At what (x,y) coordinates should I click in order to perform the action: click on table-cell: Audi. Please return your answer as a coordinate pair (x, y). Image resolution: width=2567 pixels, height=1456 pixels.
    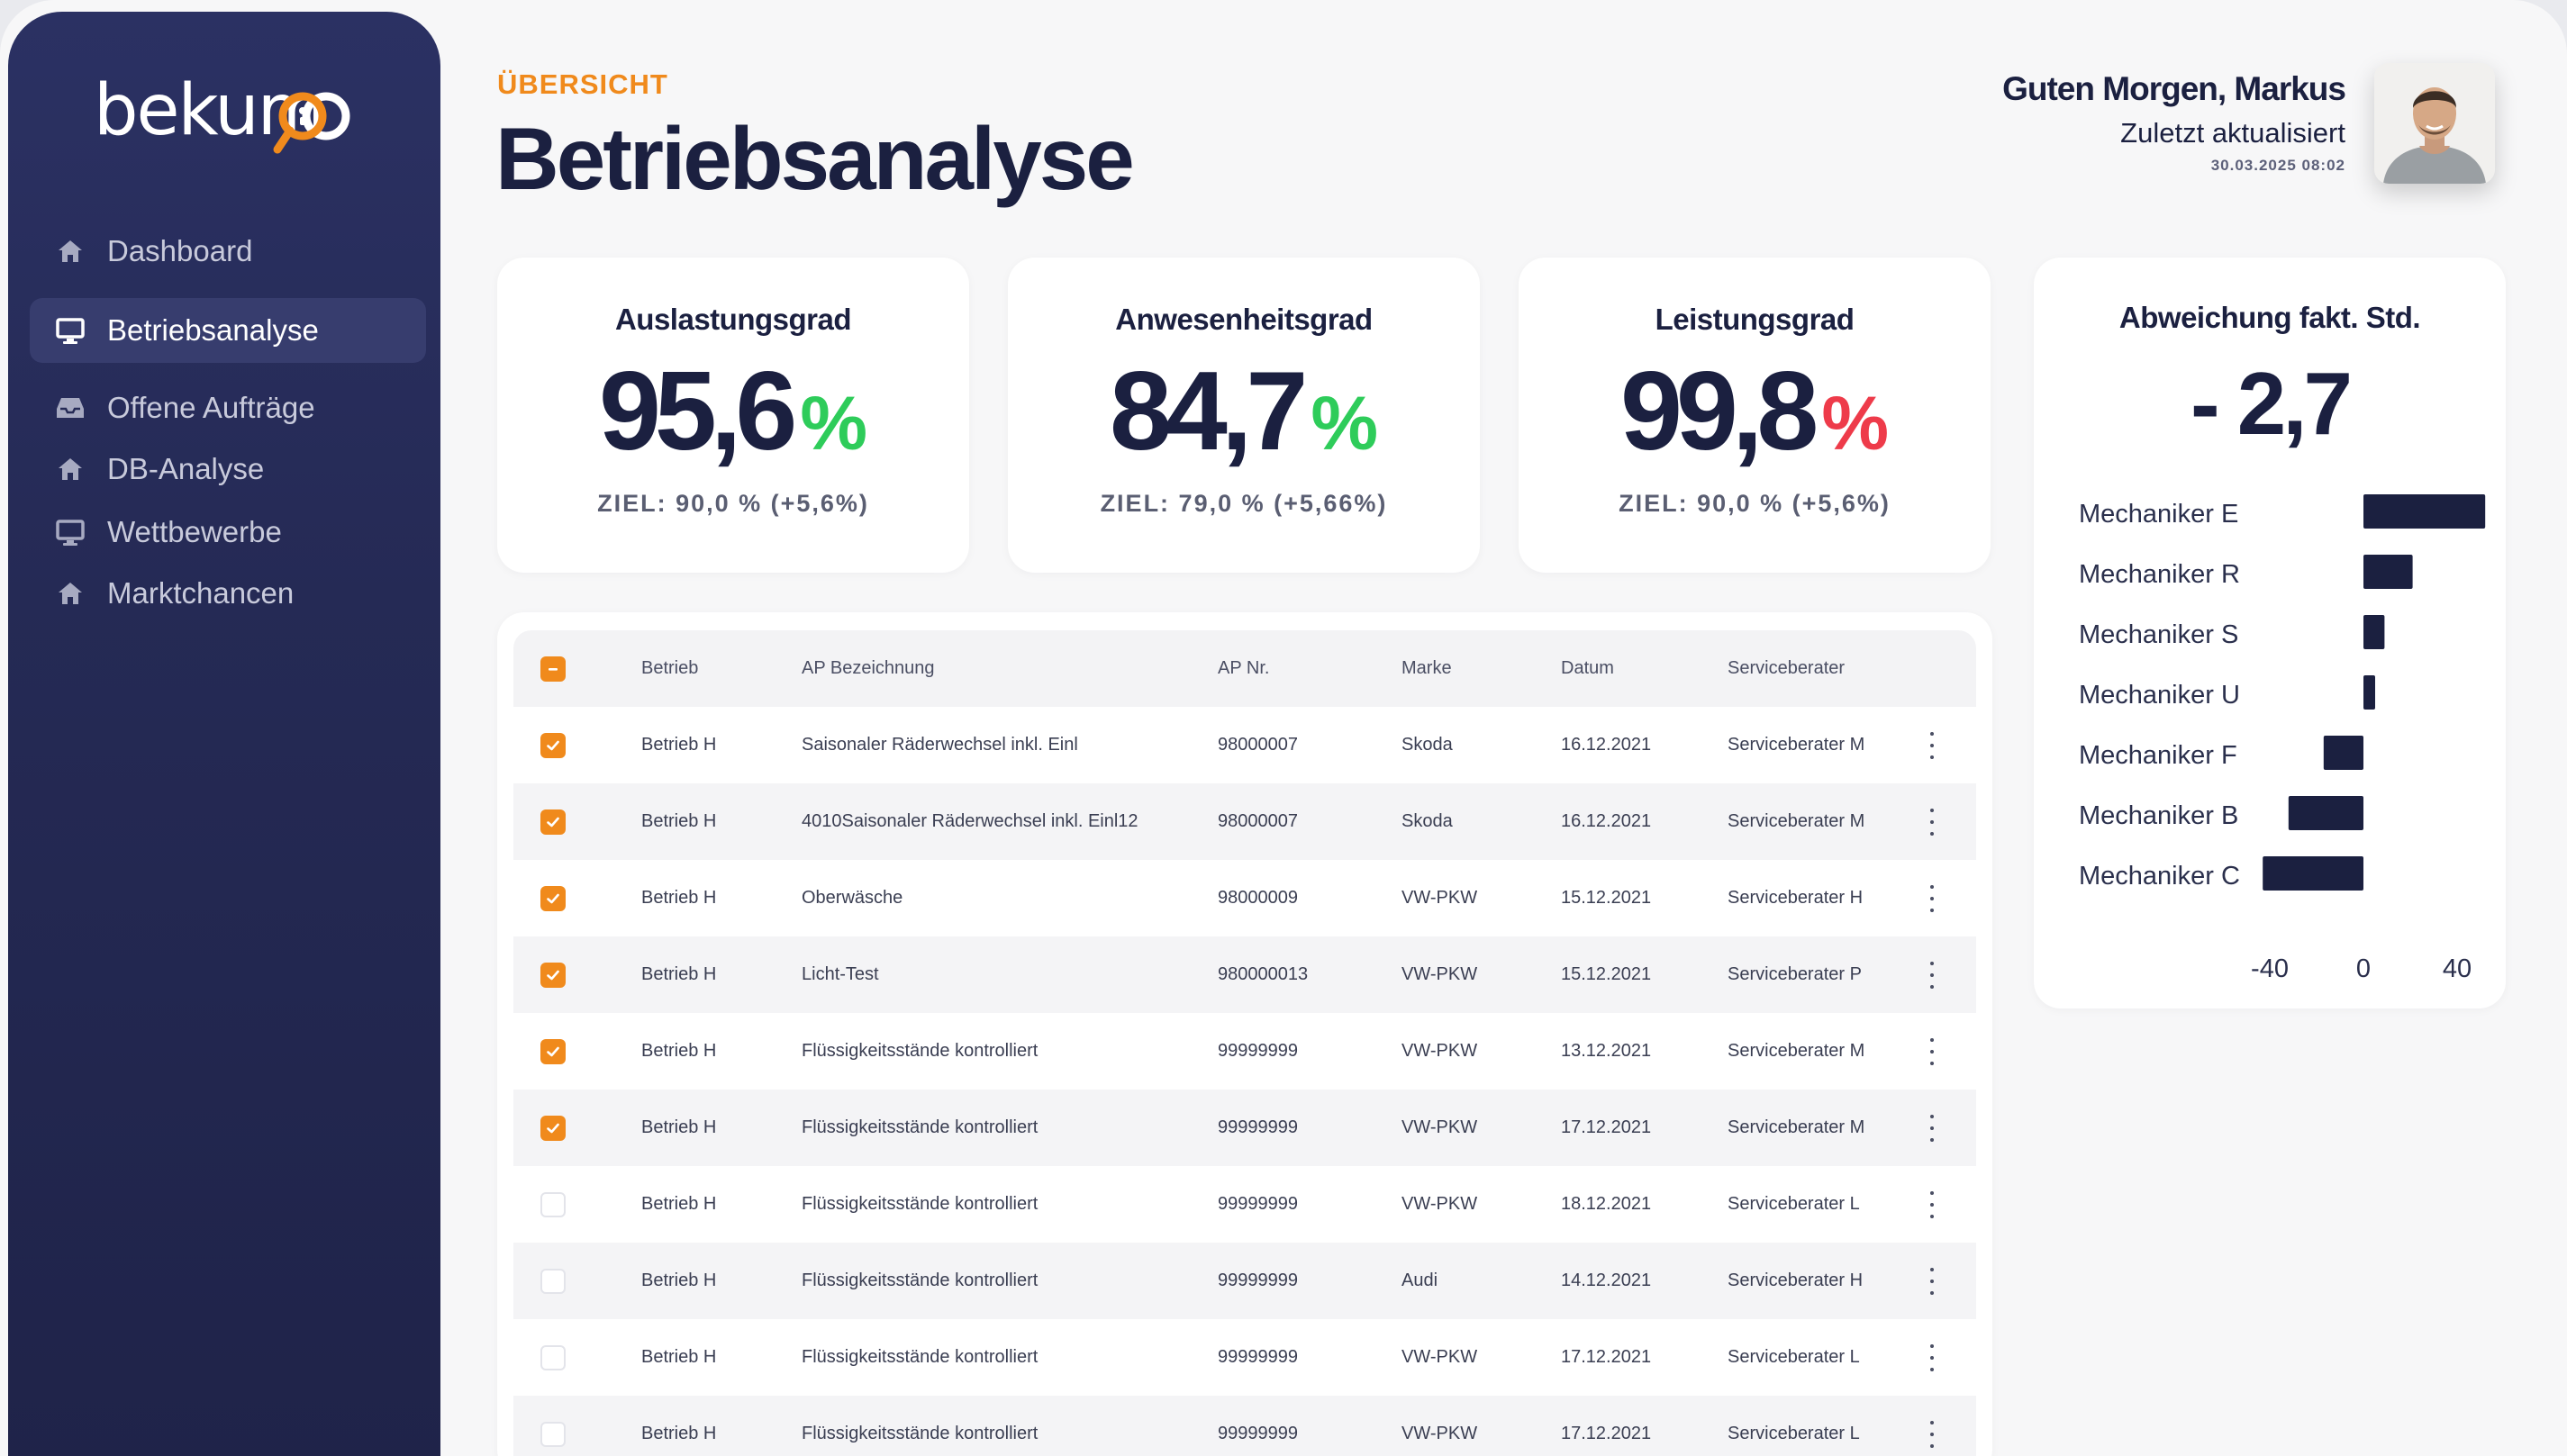
    Looking at the image, I should click on (1419, 1280).